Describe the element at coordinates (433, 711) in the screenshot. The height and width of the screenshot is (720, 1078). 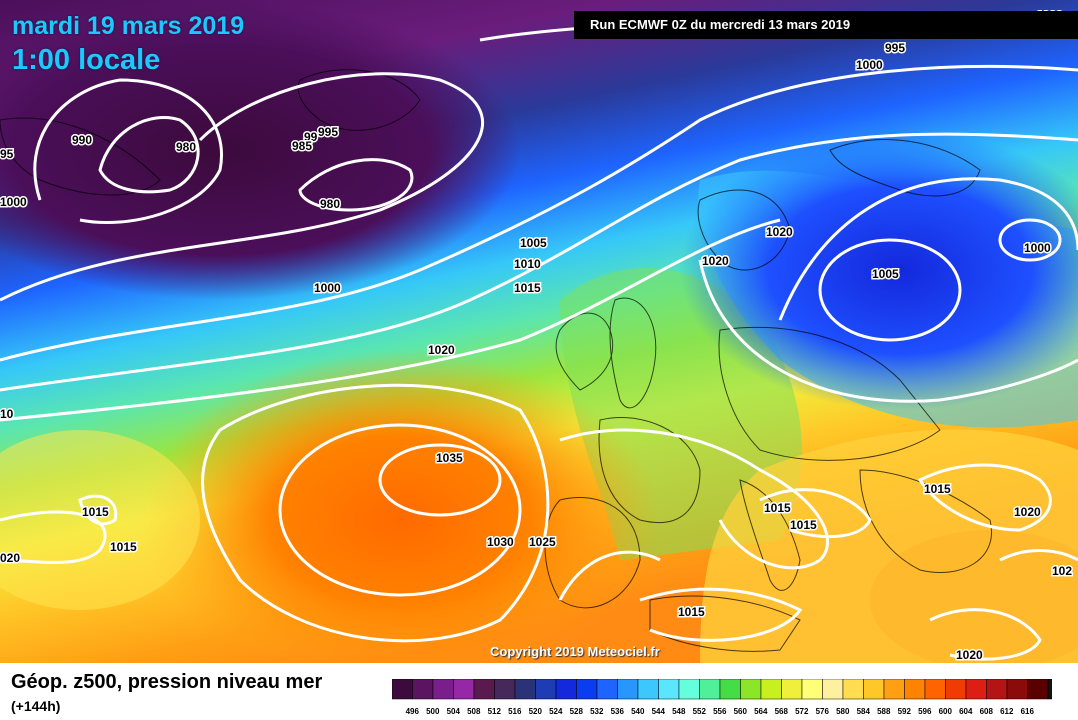
I see `scale-label: 500` at that location.